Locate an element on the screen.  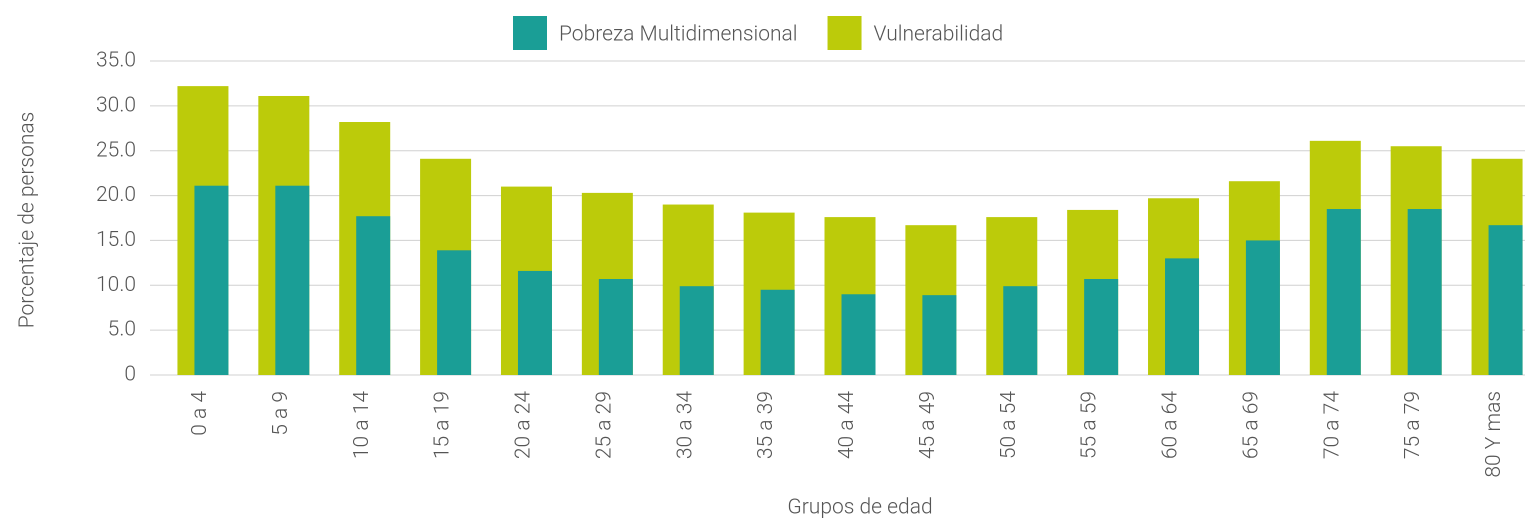
y-tick-label: 25.0 is located at coordinates (116, 150).